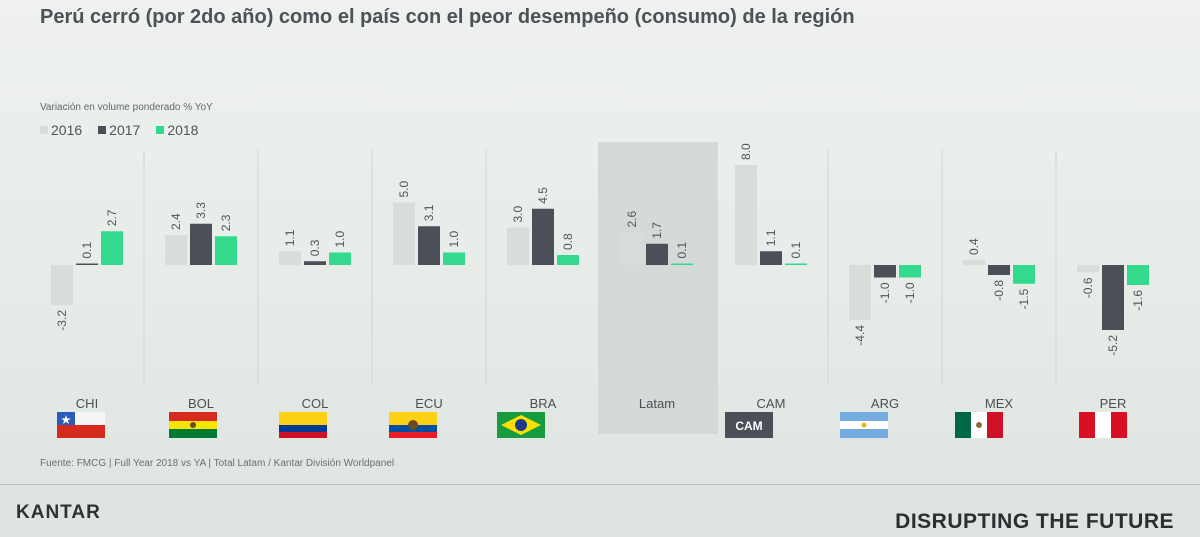  Describe the element at coordinates (658, 288) in the screenshot. I see `highlight-panel` at that location.